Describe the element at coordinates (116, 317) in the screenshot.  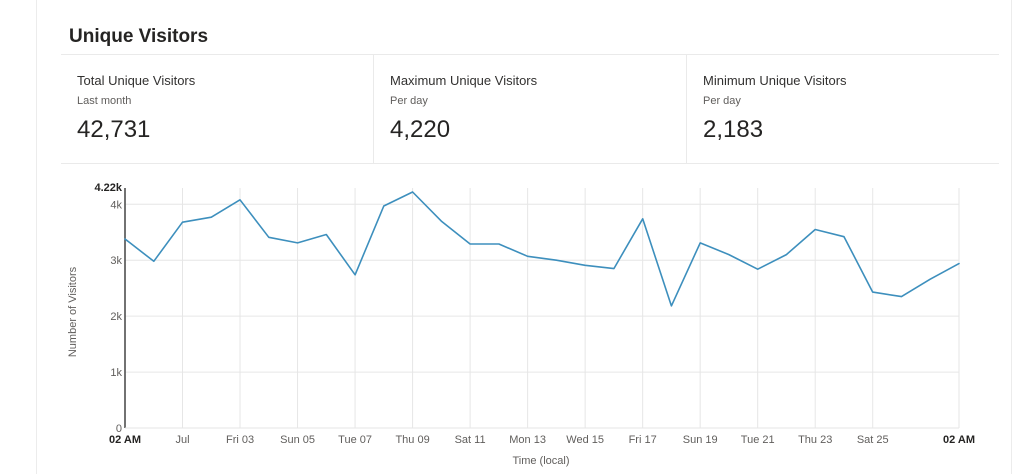
I see `y-tick-label: 2k` at that location.